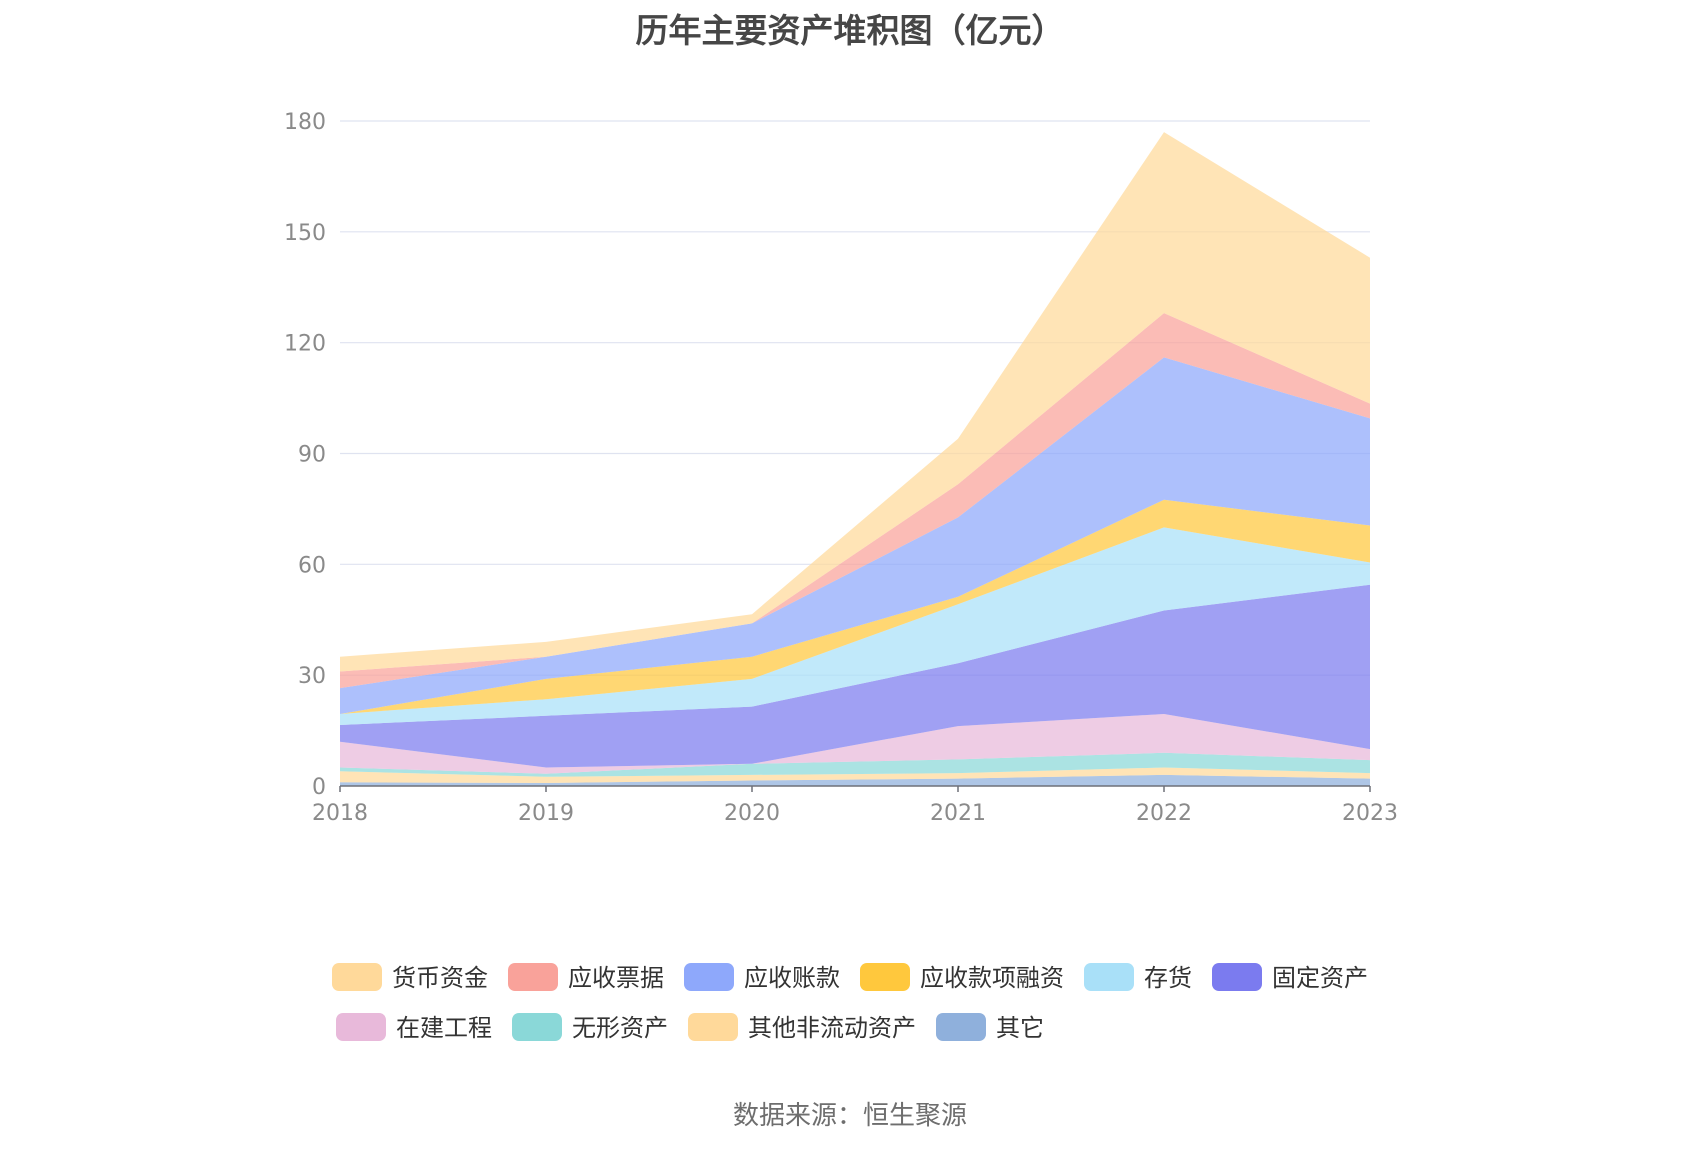 The image size is (1700, 1150). What do you see at coordinates (992, 978) in the screenshot?
I see `legend-label: 应收款项融资` at bounding box center [992, 978].